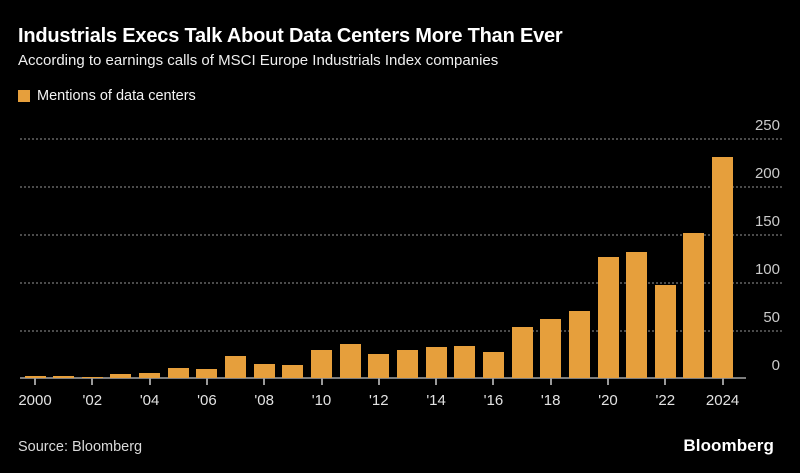 The image size is (800, 473). Describe the element at coordinates (207, 400) in the screenshot. I see `x-tick-label-2006: '06` at that location.